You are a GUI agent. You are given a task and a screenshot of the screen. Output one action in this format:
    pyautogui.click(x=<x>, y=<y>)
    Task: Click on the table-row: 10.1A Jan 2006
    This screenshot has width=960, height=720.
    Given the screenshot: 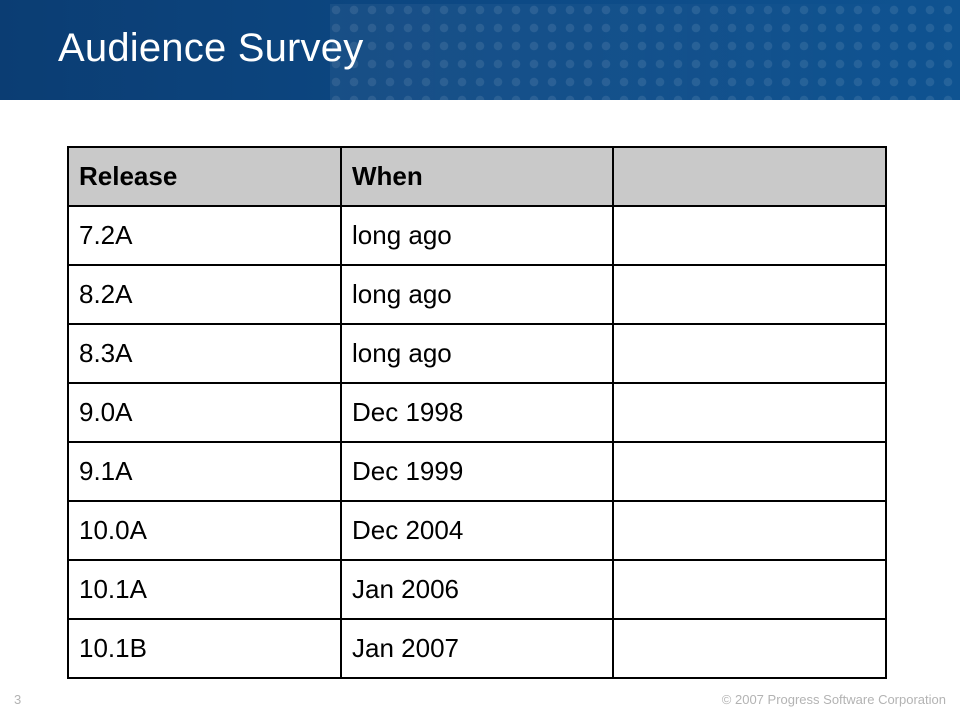 What is the action you would take?
    pyautogui.click(x=477, y=589)
    